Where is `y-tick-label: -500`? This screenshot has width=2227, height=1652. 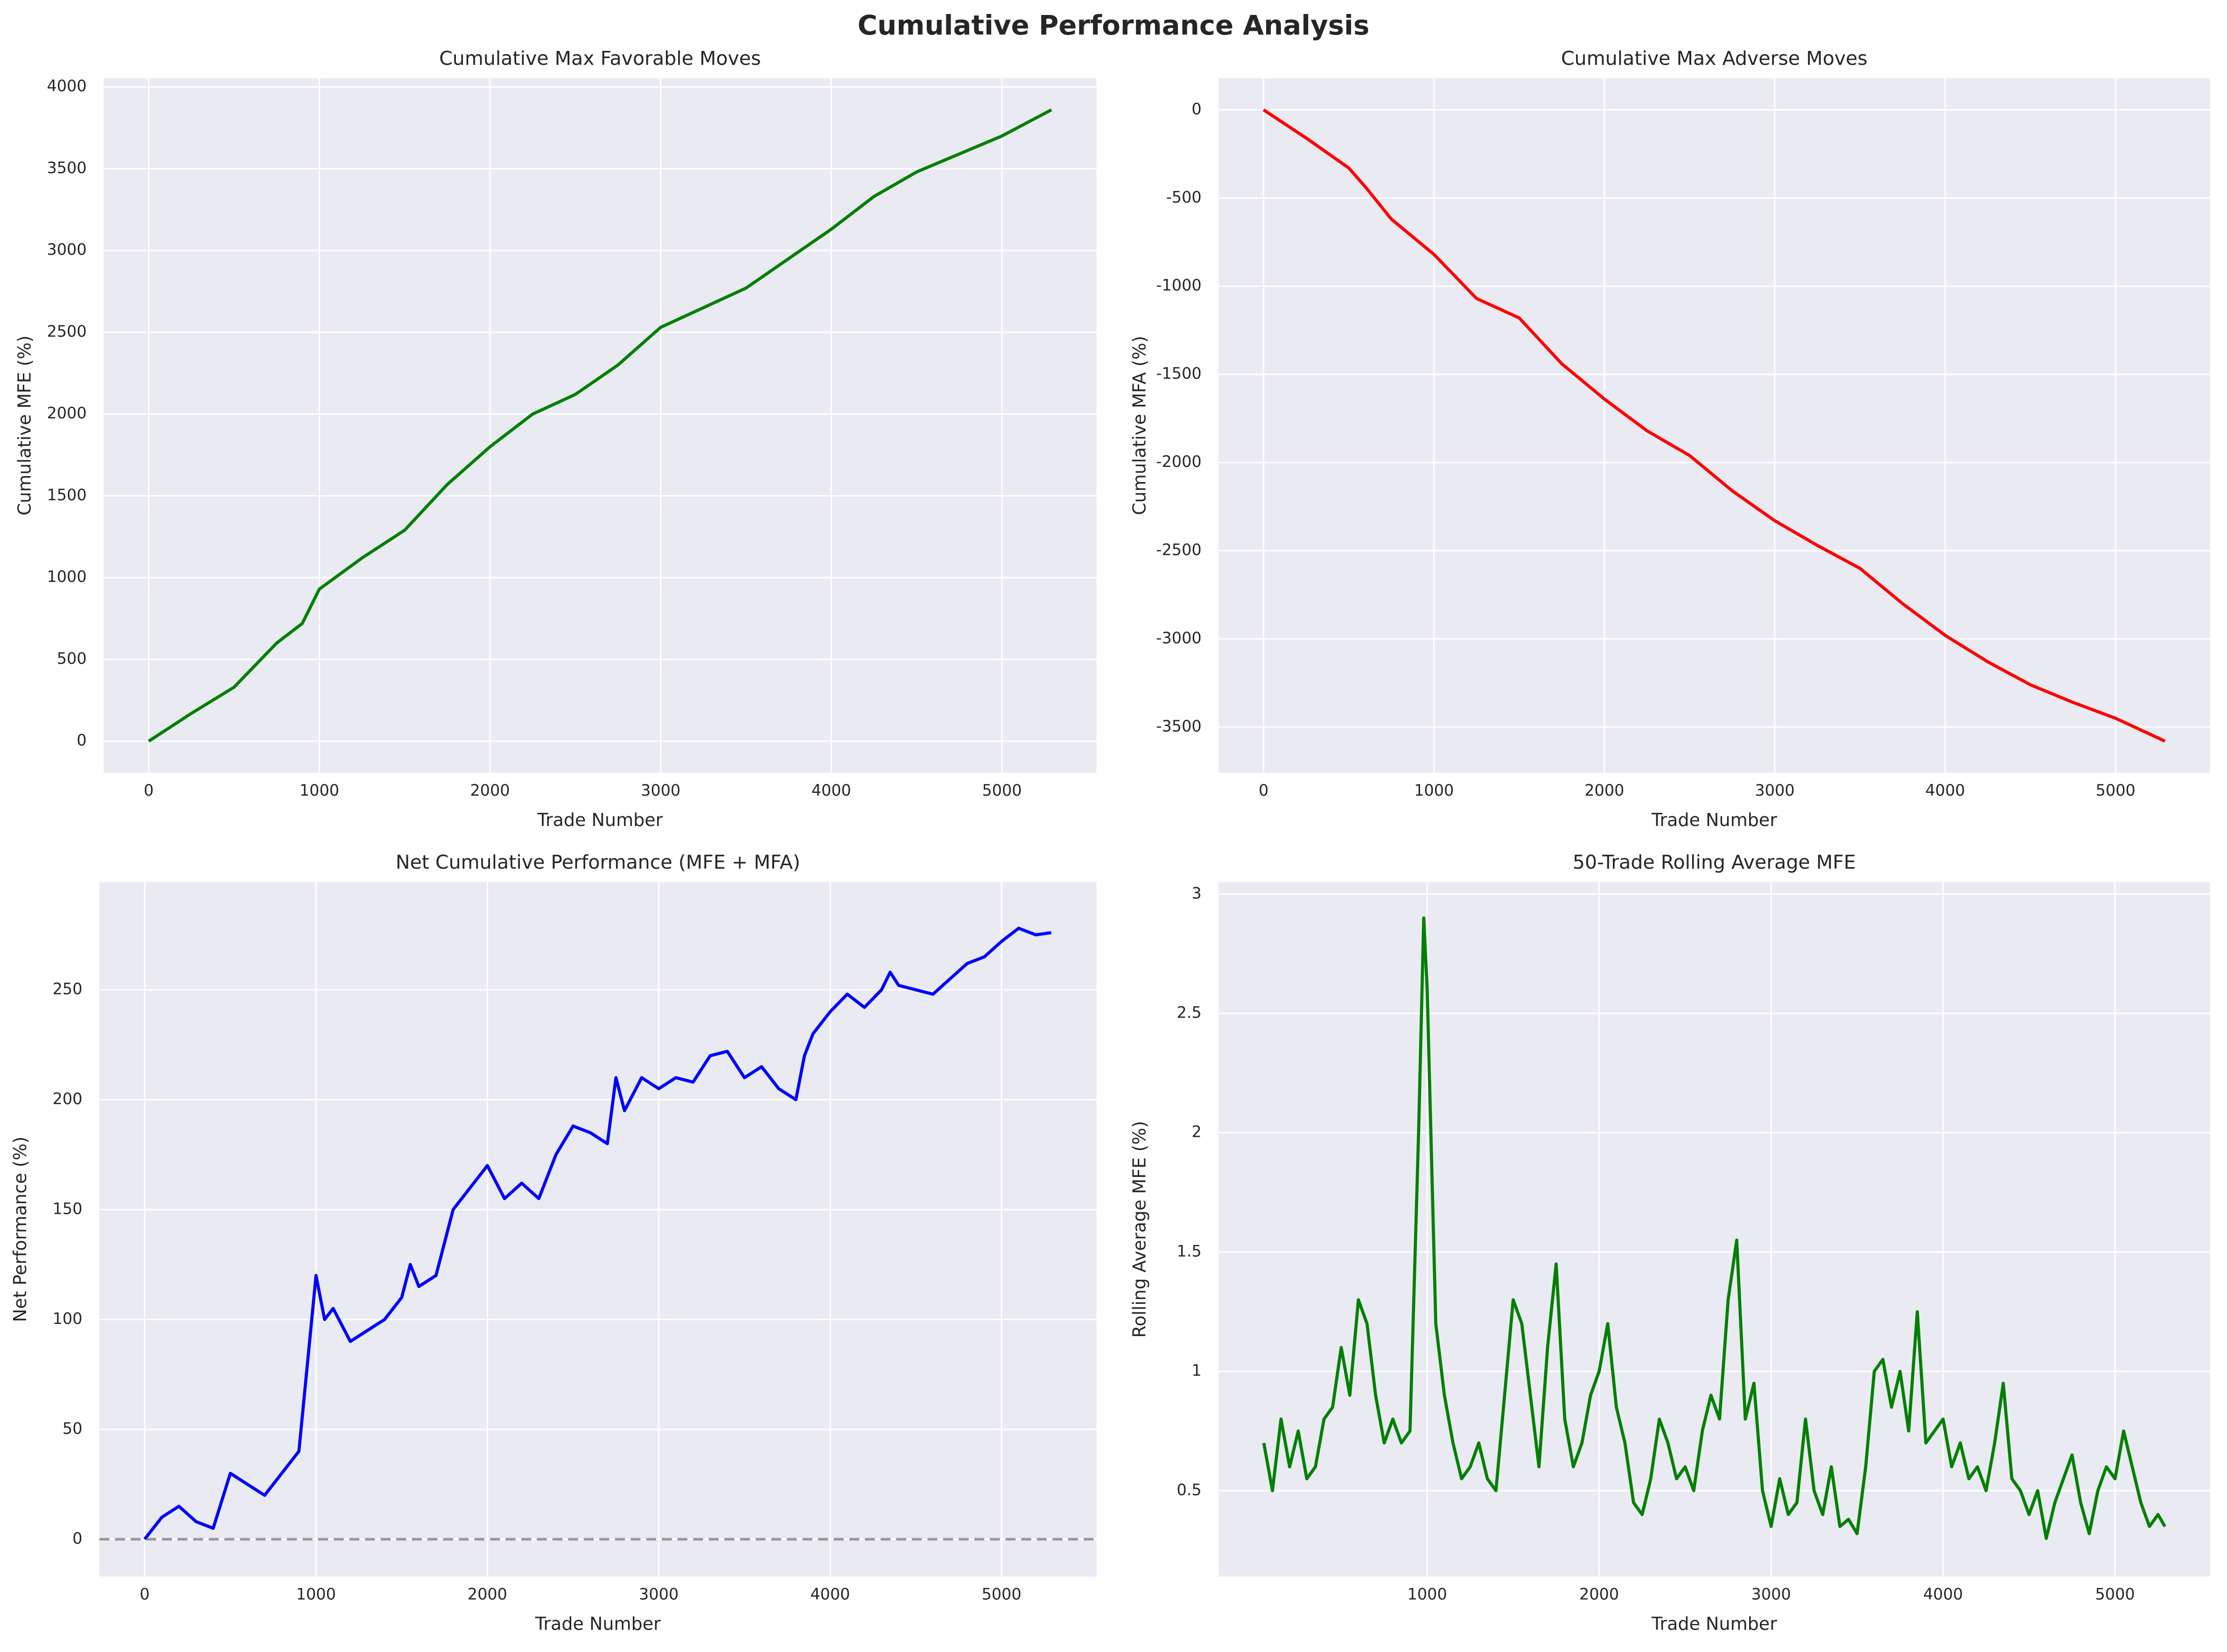
y-tick-label: -500 is located at coordinates (1184, 197).